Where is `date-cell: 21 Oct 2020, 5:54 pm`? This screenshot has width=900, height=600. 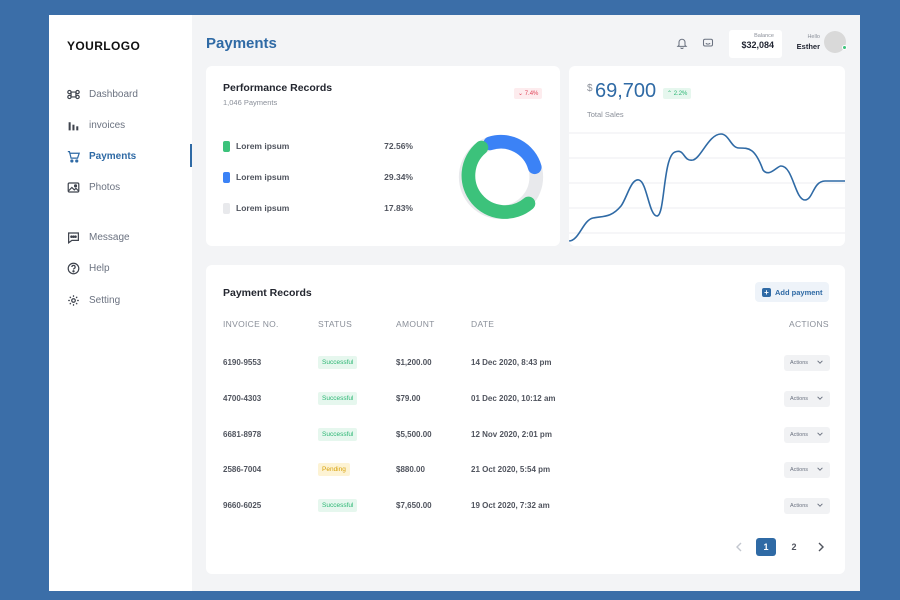 date-cell: 21 Oct 2020, 5:54 pm is located at coordinates (511, 469).